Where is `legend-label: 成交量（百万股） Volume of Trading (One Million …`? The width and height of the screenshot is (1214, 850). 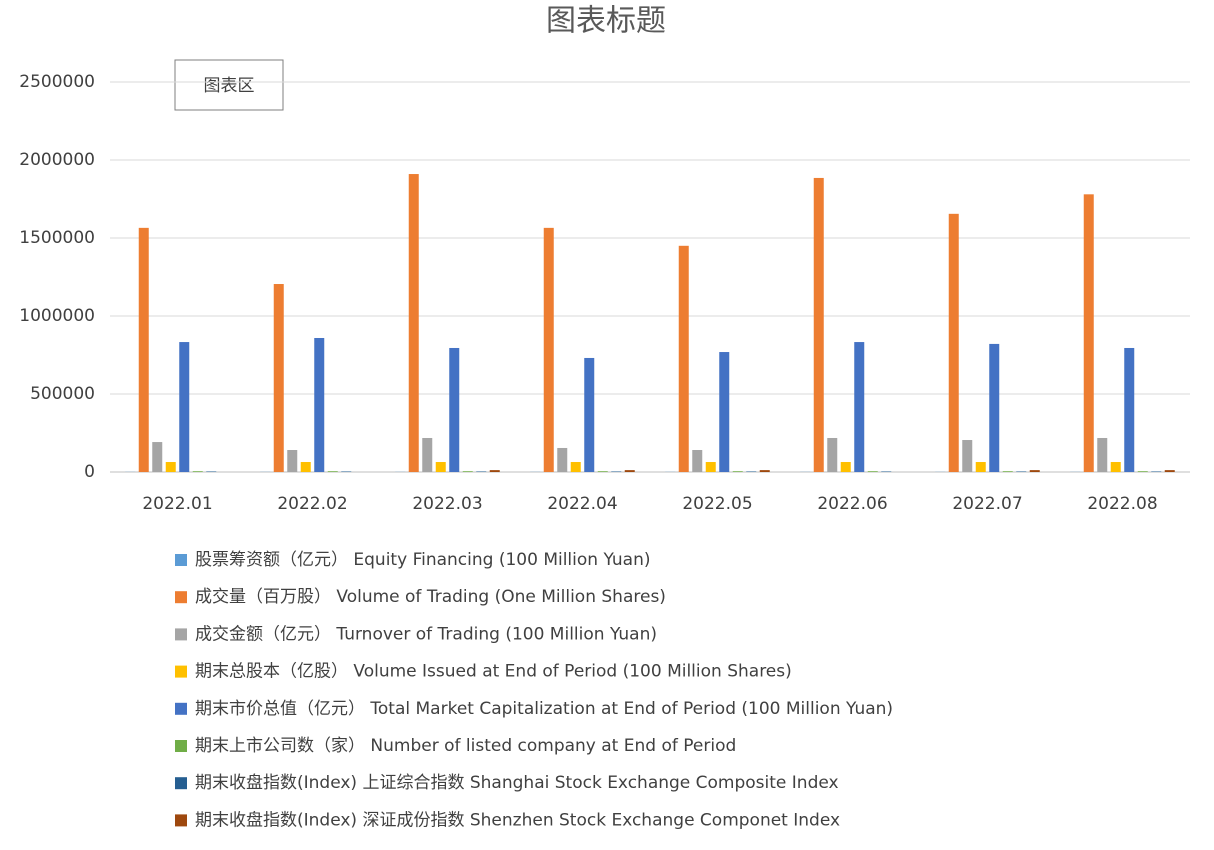 legend-label: 成交量（百万股） Volume of Trading (One Million … is located at coordinates (430, 597).